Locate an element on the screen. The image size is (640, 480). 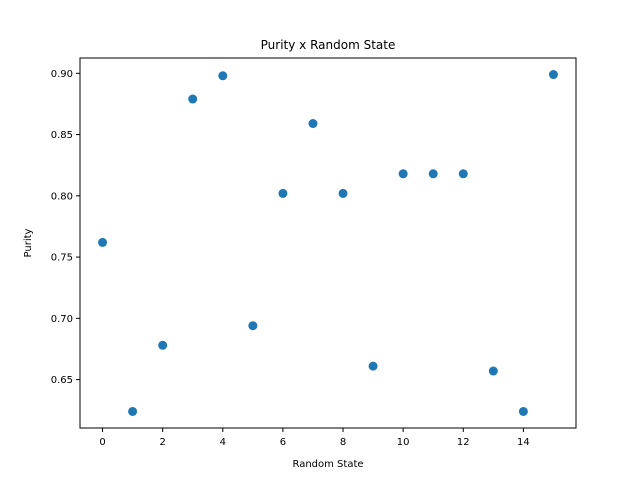
x-tick-label: 4 is located at coordinates (223, 442).